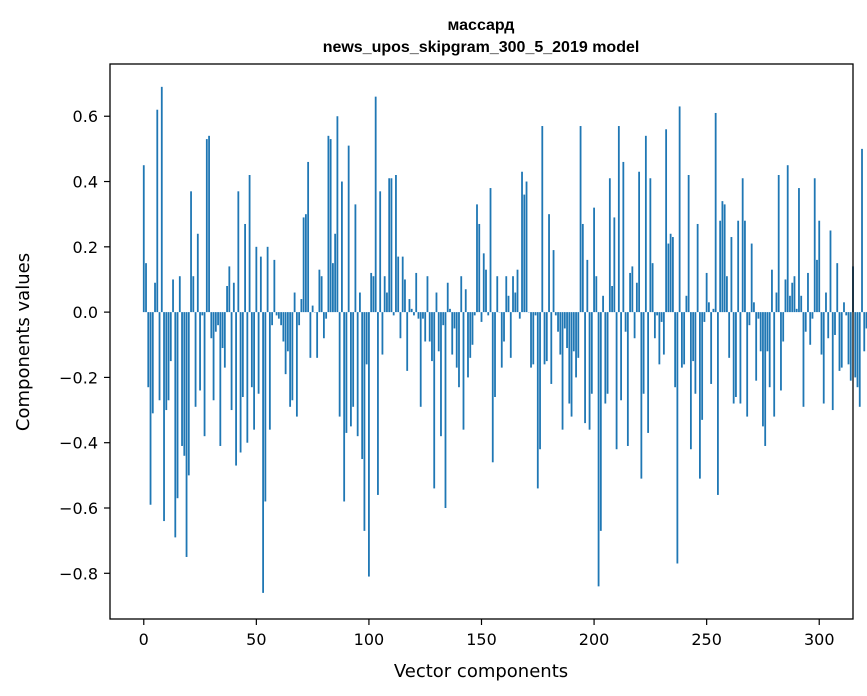 The height and width of the screenshot is (696, 867). Describe the element at coordinates (256, 639) in the screenshot. I see `x-tick-label: 50` at that location.